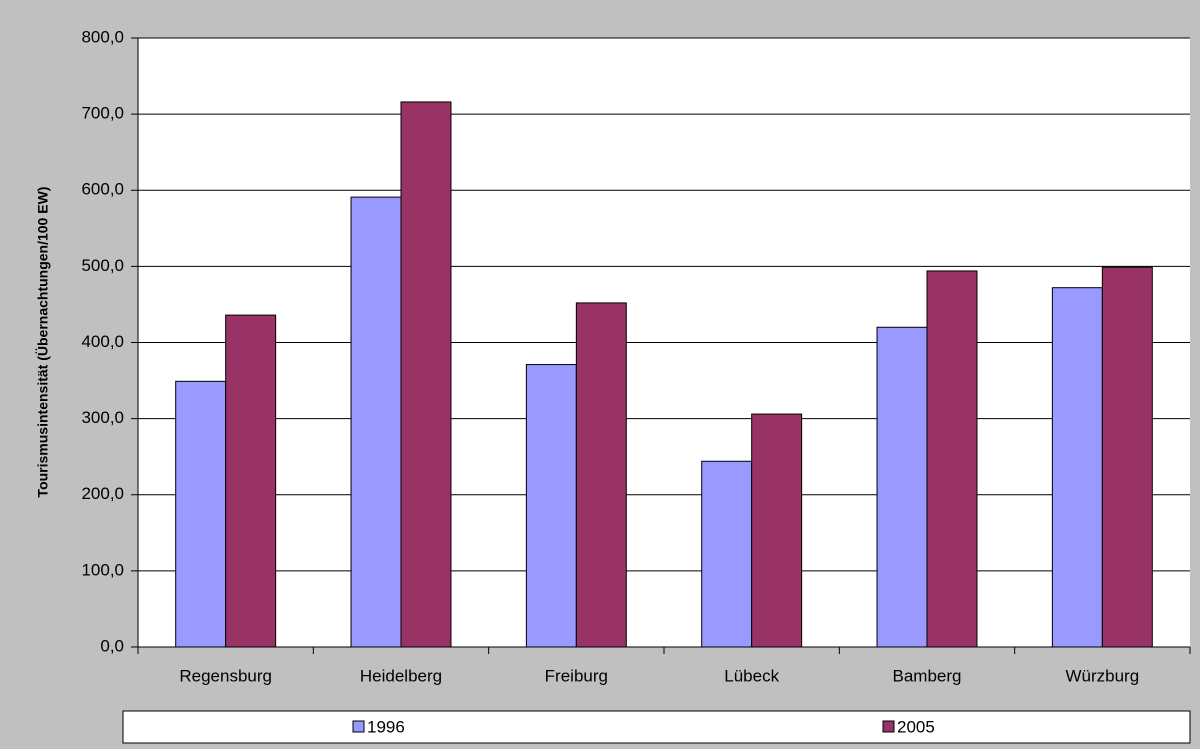 This screenshot has width=1200, height=749. What do you see at coordinates (102, 341) in the screenshot?
I see `y-tick-label: 400,0` at bounding box center [102, 341].